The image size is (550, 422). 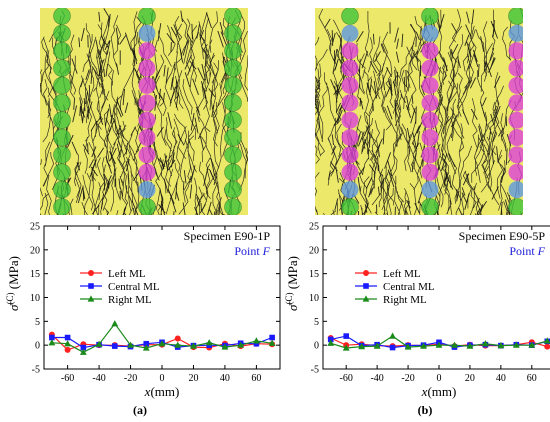 I want to click on x-tick-label: -60, so click(x=346, y=378).